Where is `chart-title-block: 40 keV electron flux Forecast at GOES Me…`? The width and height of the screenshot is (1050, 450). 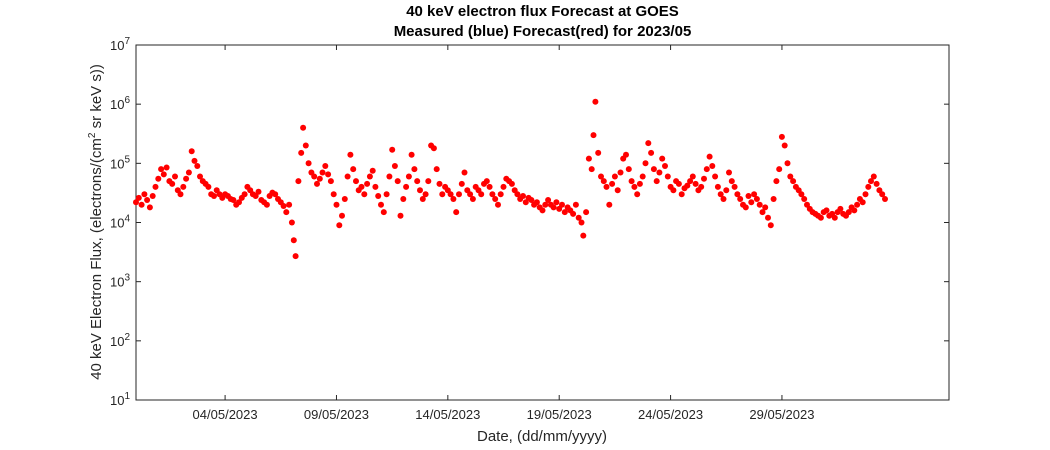 chart-title-block: 40 keV electron flux Forecast at GOES Me… is located at coordinates (525, 22).